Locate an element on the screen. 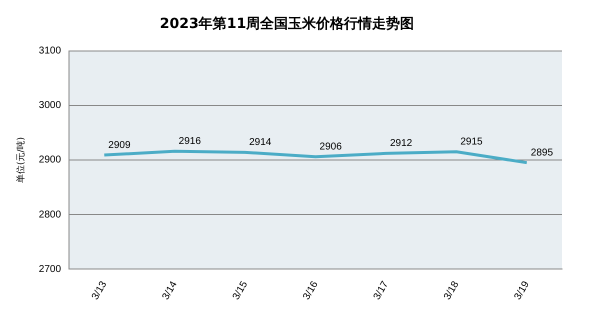 This screenshot has width=600, height=320. y-tick-label: 2800 is located at coordinates (50, 214).